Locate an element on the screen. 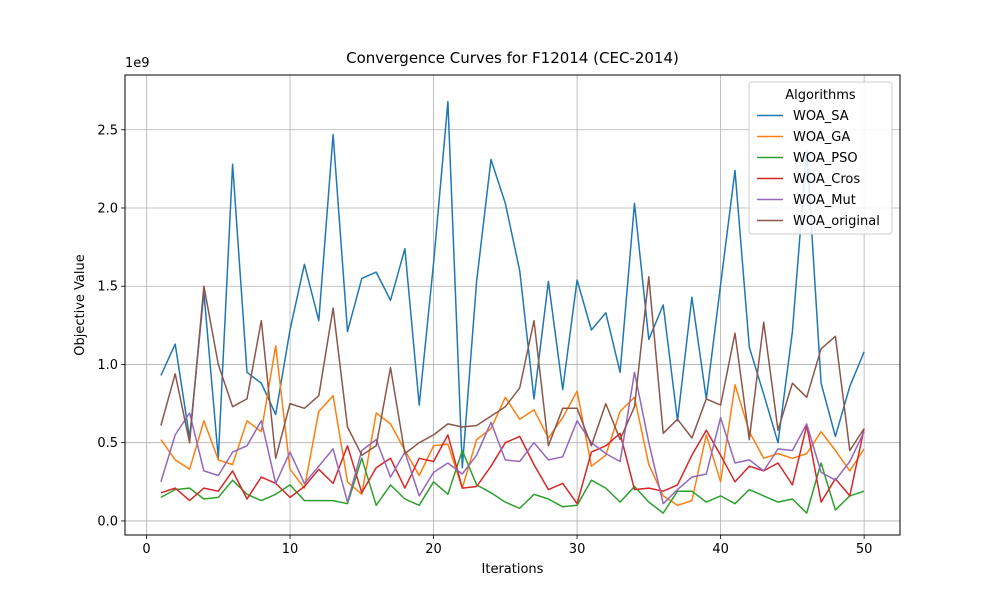  legend-entry: WOA_Mut is located at coordinates (824, 200).